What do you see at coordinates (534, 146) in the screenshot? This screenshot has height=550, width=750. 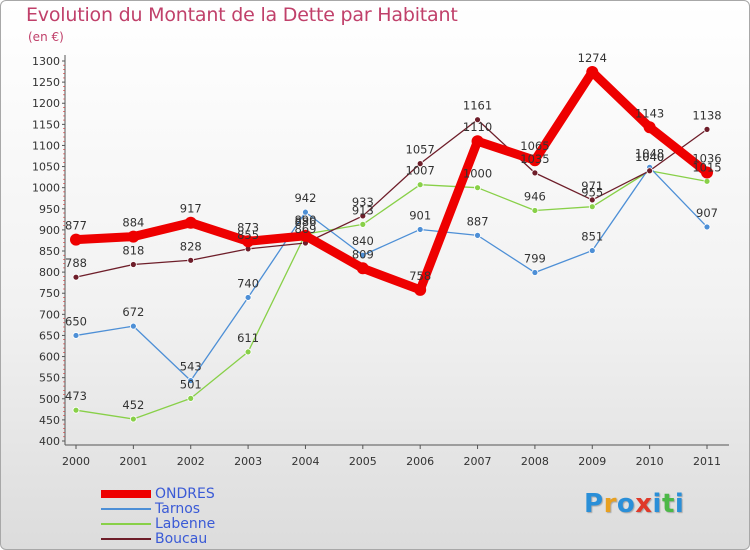 I see `data-label-ondres: 1065` at bounding box center [534, 146].